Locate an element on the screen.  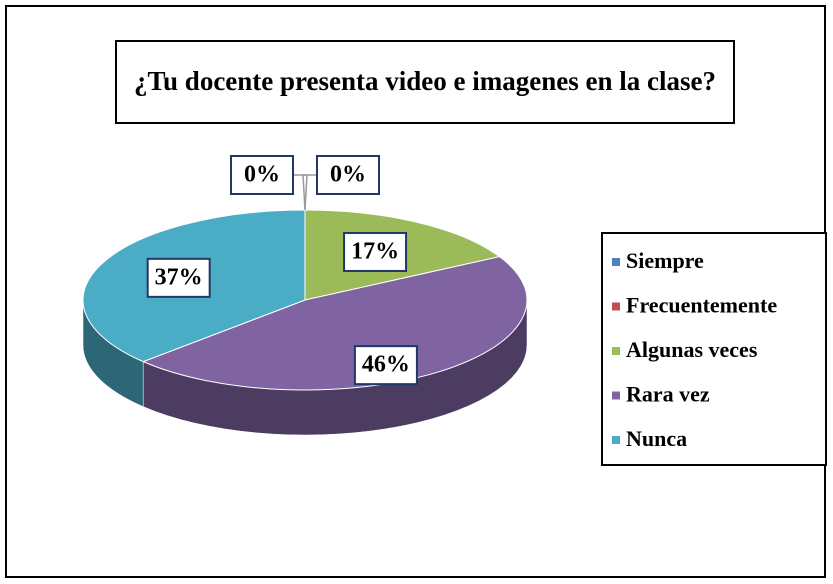
leader-line is located at coordinates (310, 192).